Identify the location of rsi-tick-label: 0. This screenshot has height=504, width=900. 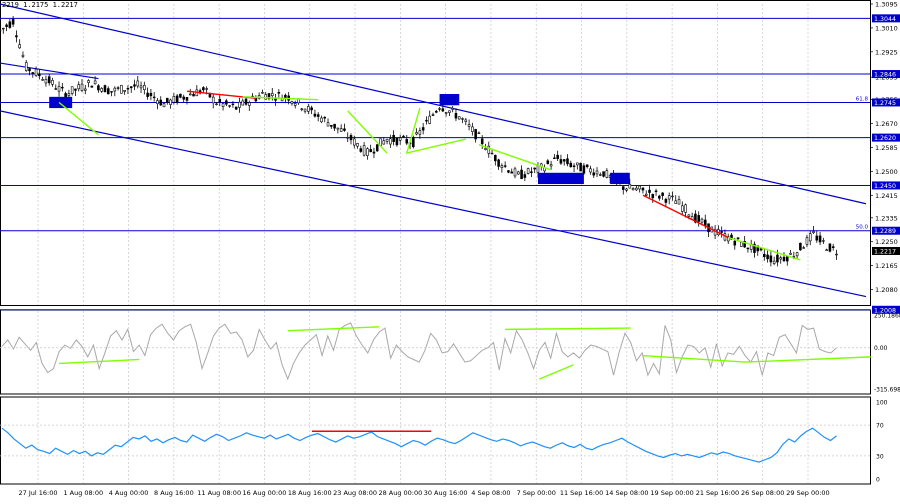
(878, 480).